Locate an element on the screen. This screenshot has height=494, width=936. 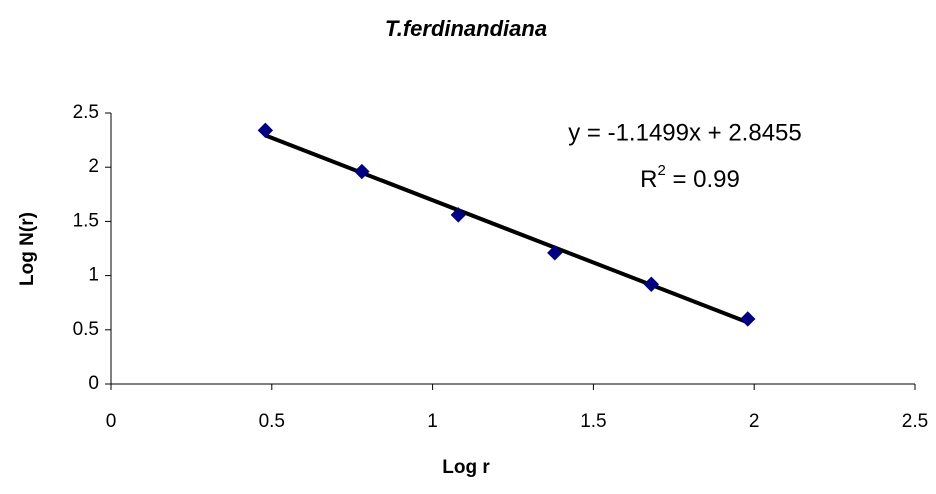
y-tick-label: 1 is located at coordinates (93, 275).